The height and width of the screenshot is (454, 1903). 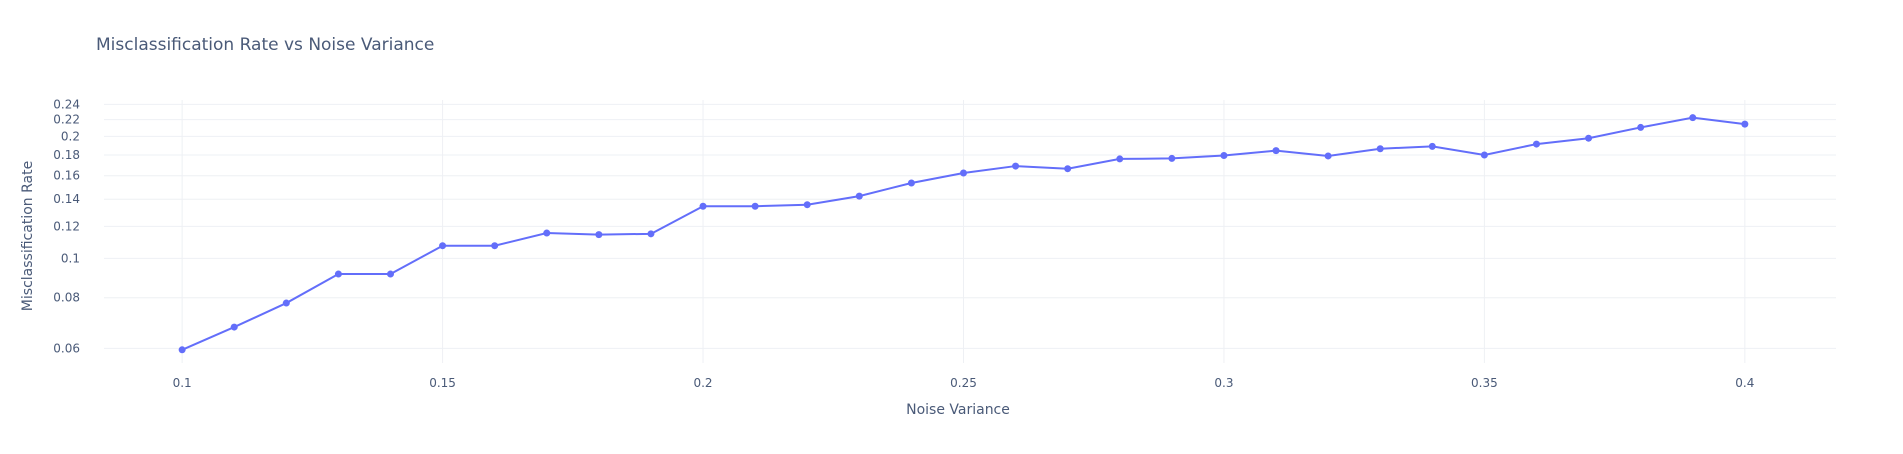 I want to click on y-tick-label: 0.12, so click(x=66, y=226).